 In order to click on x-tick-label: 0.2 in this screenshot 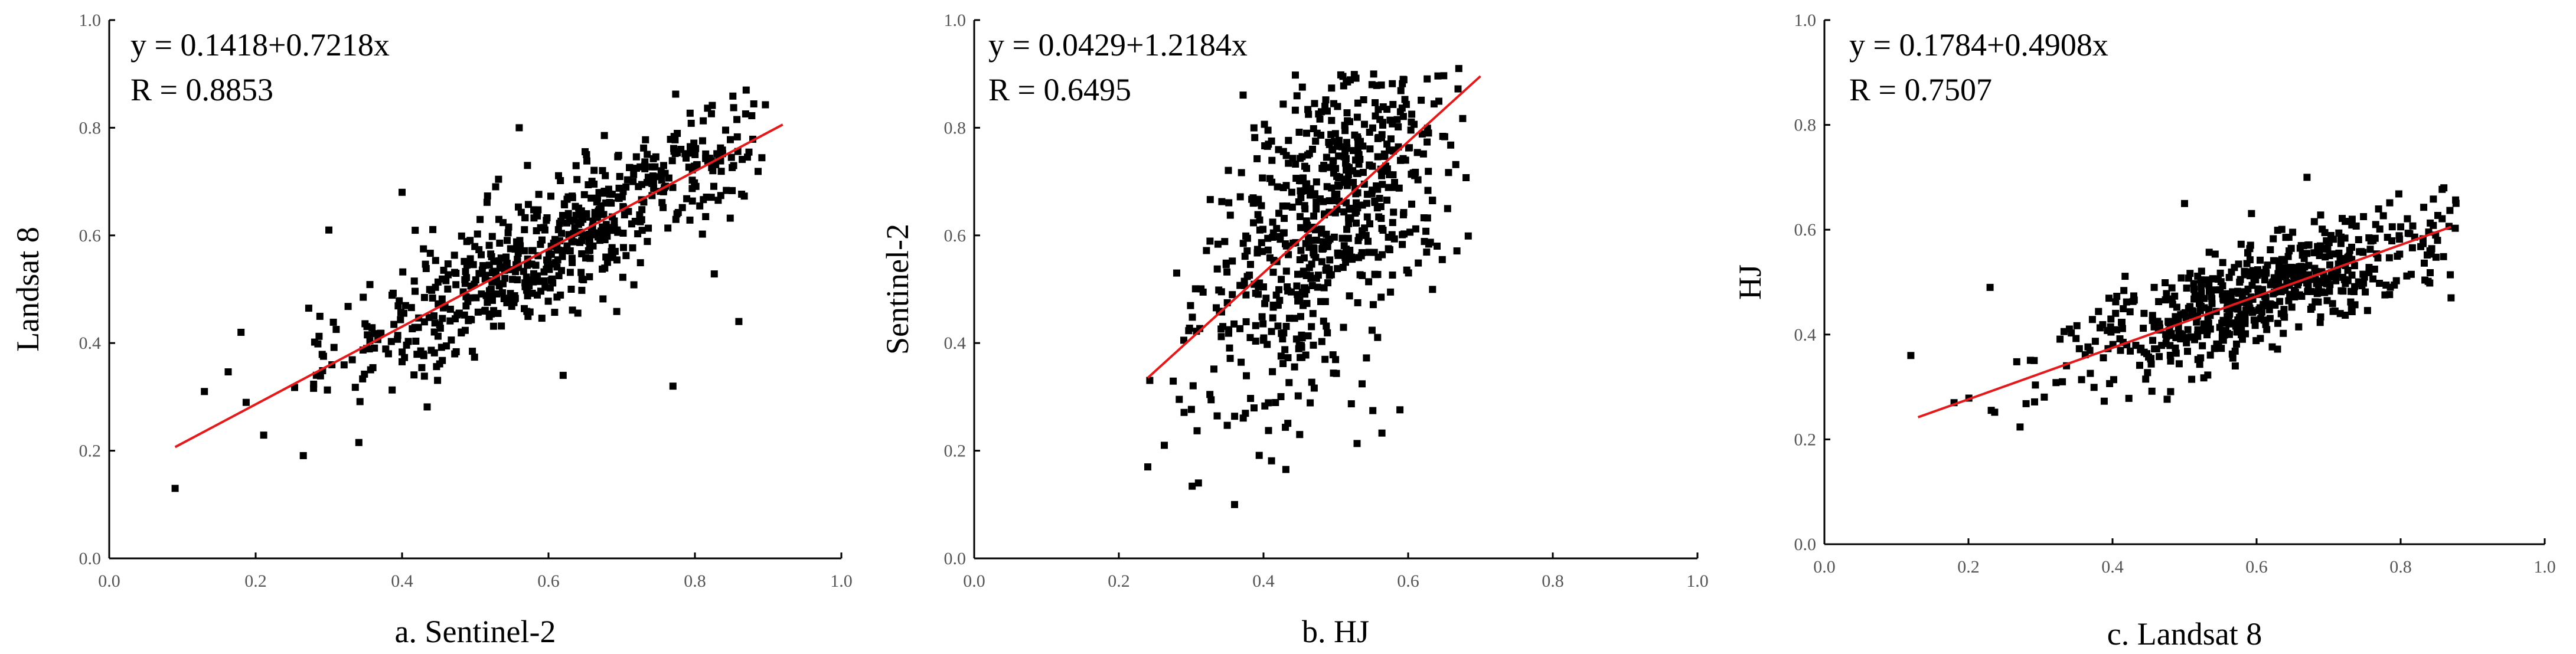, I will do `click(255, 581)`.